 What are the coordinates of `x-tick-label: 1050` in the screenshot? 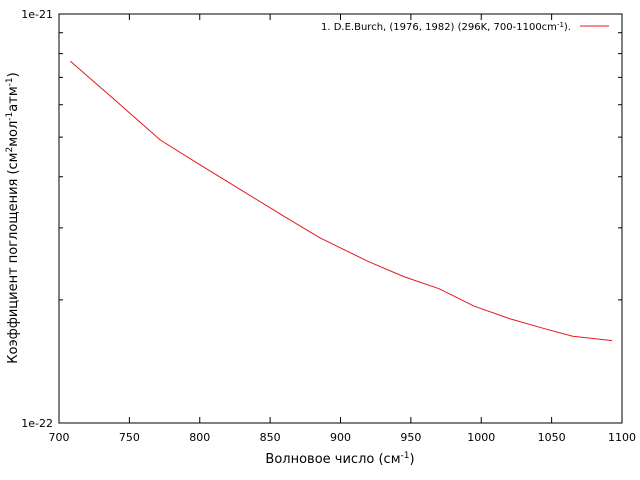 It's located at (552, 437).